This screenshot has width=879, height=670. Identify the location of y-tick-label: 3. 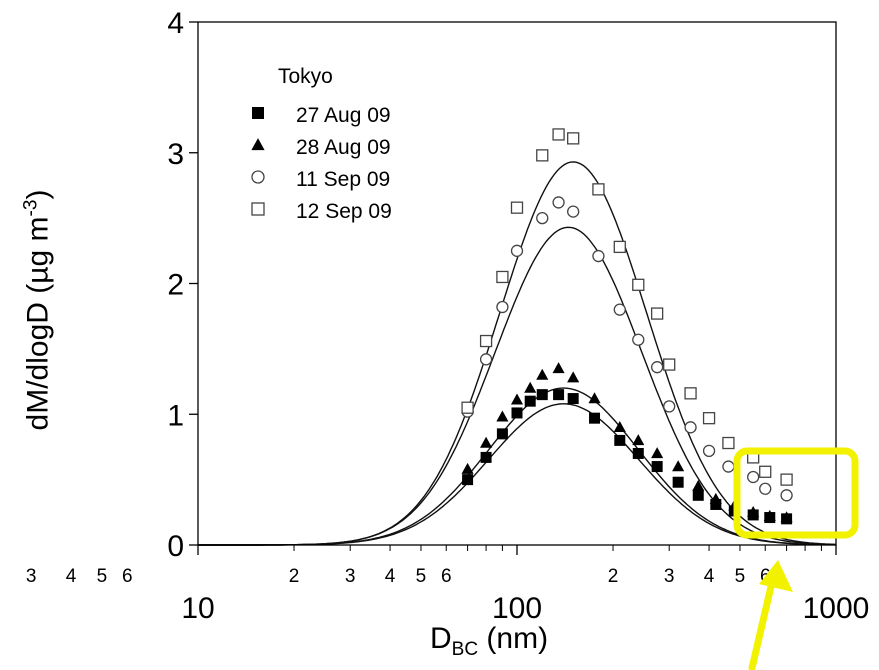
(175, 154).